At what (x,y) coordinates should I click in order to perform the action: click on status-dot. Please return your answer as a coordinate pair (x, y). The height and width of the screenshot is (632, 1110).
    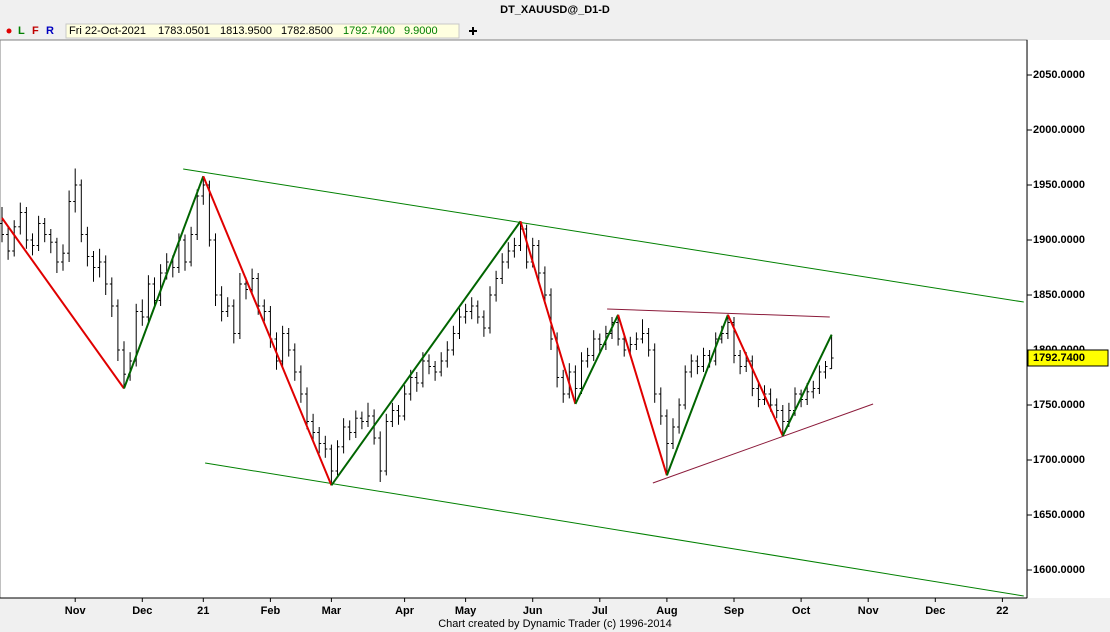
    Looking at the image, I should click on (9, 31).